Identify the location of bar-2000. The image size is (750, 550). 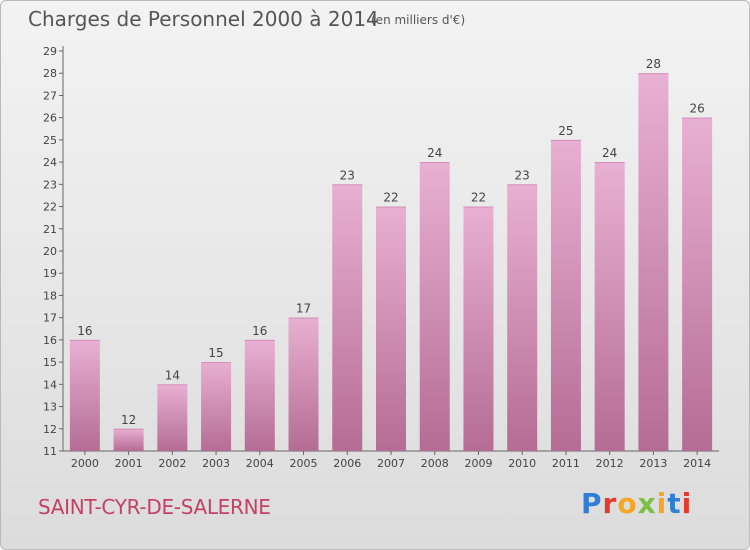
(84, 395).